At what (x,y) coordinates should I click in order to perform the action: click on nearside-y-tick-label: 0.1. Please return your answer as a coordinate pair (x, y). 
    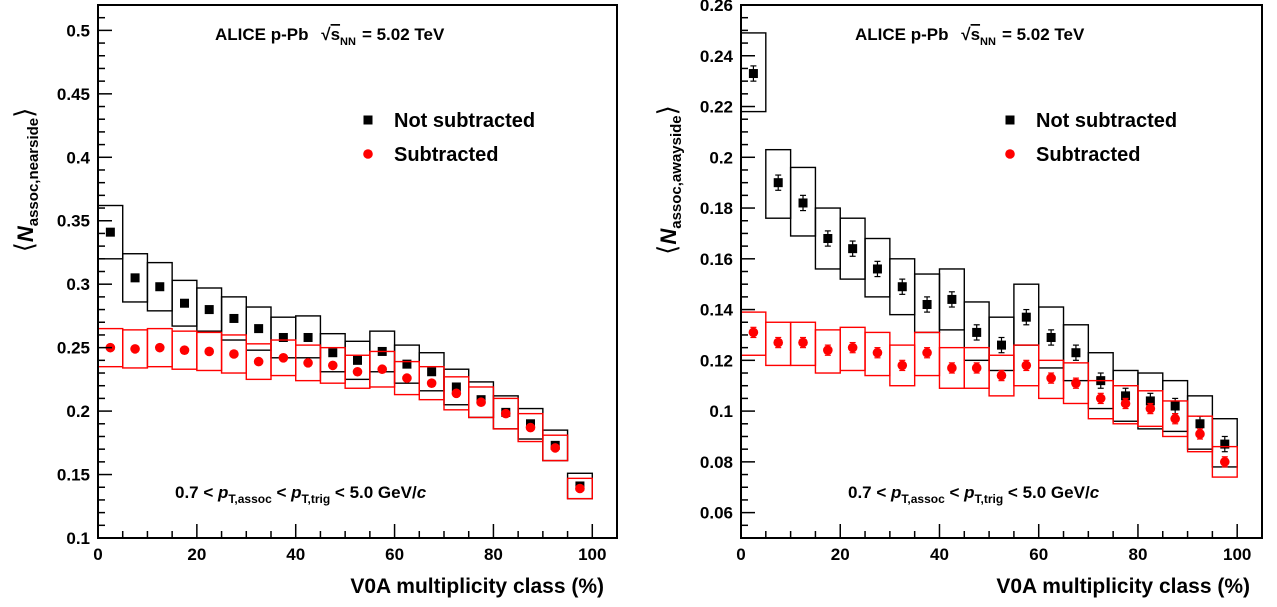
    Looking at the image, I should click on (78, 538).